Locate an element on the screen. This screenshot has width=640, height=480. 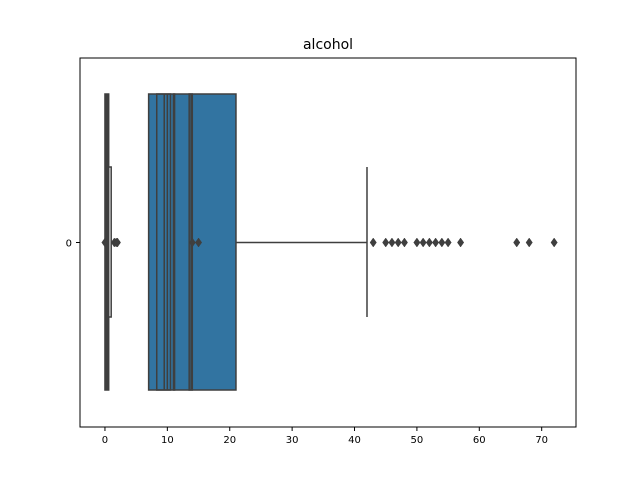
y-tick-label-0: 0 is located at coordinates (69, 244).